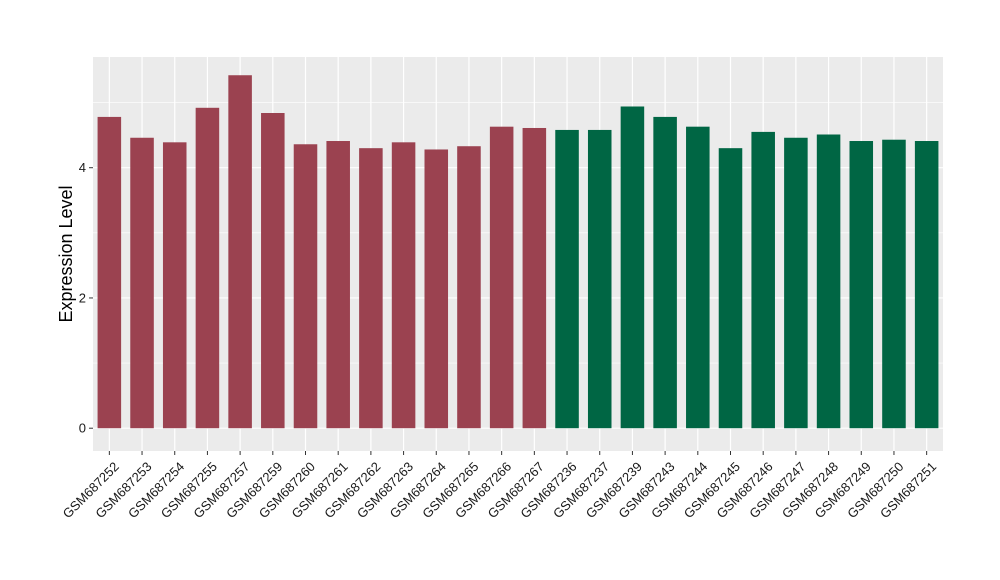 This screenshot has height=580, width=1000. Describe the element at coordinates (82, 297) in the screenshot. I see `y-tick-label: 2` at that location.